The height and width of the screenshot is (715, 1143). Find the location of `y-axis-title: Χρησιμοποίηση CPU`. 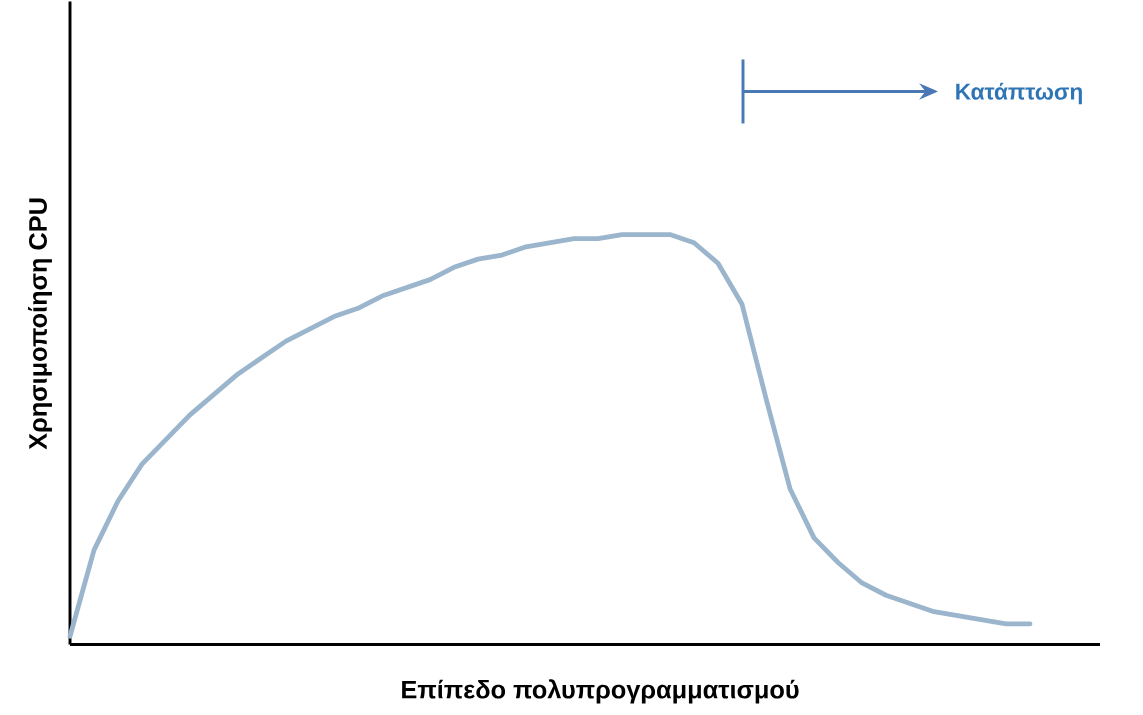

y-axis-title: Χρησιμοποίηση CPU is located at coordinates (40, 324).